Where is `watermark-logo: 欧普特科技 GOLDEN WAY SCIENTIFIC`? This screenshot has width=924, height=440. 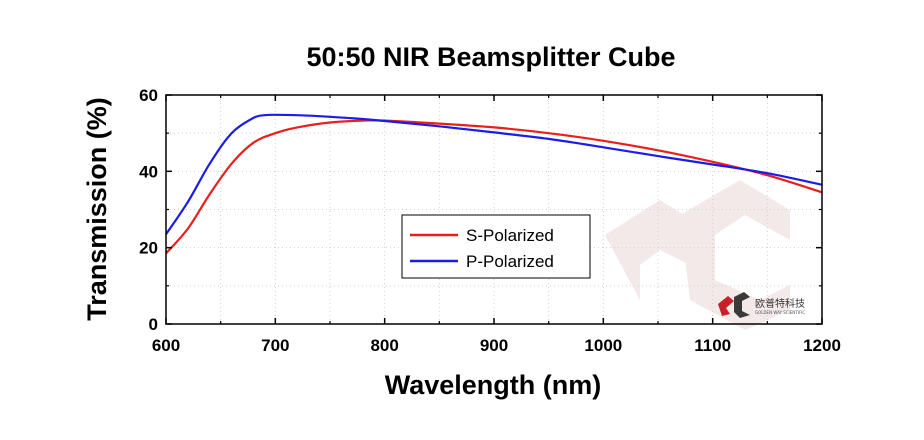 watermark-logo: 欧普特科技 GOLDEN WAY SCIENTIFIC is located at coordinates (705, 255).